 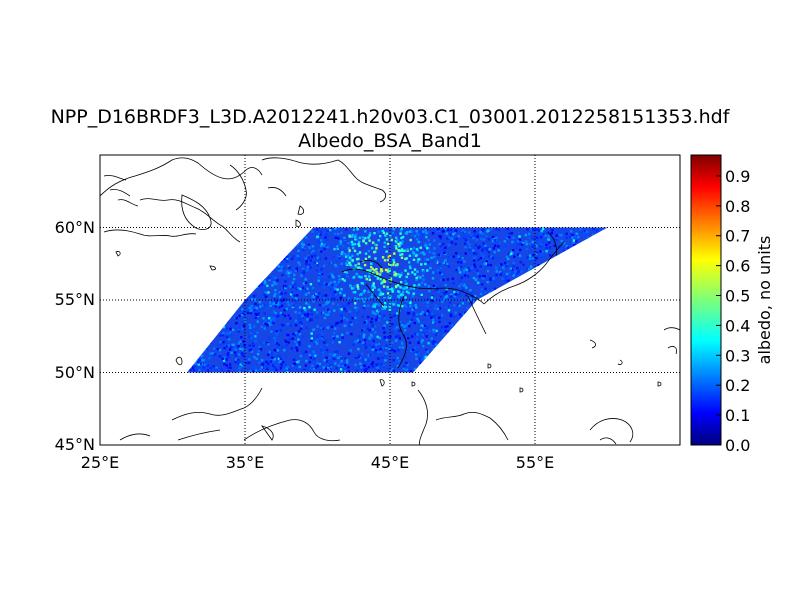 What do you see at coordinates (737, 206) in the screenshot?
I see `colorbar-tick-label: 0.8` at bounding box center [737, 206].